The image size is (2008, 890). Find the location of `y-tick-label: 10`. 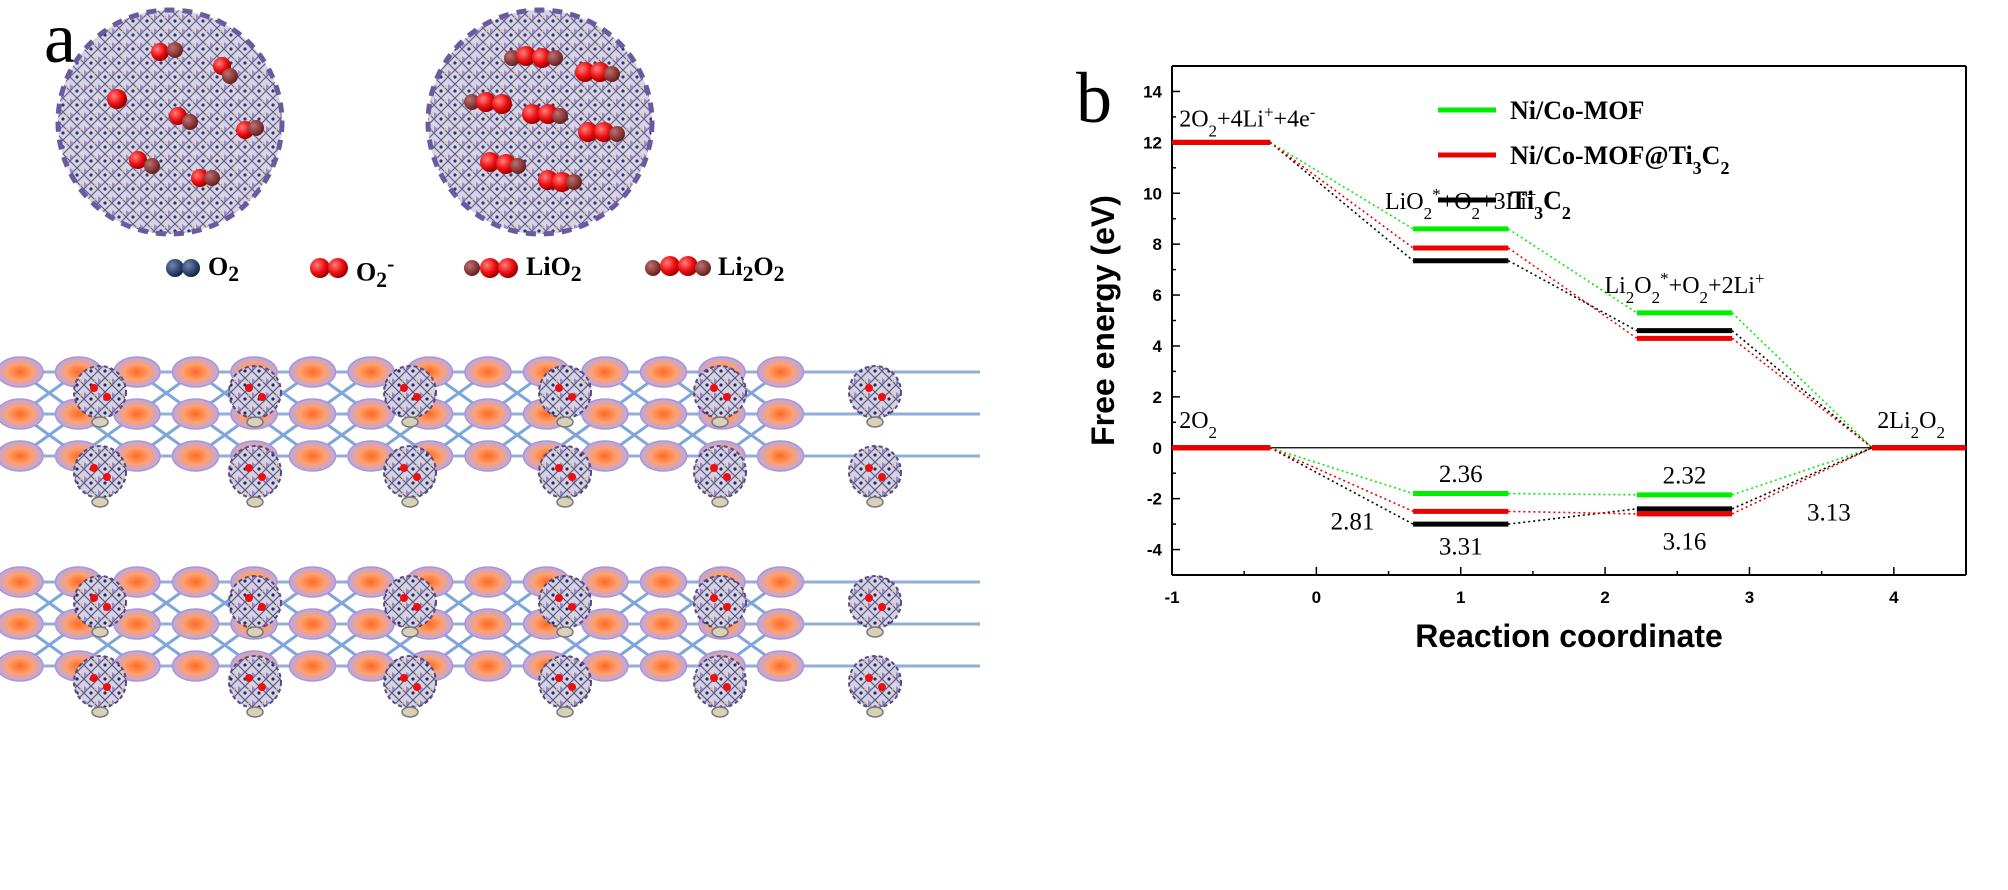

y-tick-label: 10 is located at coordinates (1152, 193).